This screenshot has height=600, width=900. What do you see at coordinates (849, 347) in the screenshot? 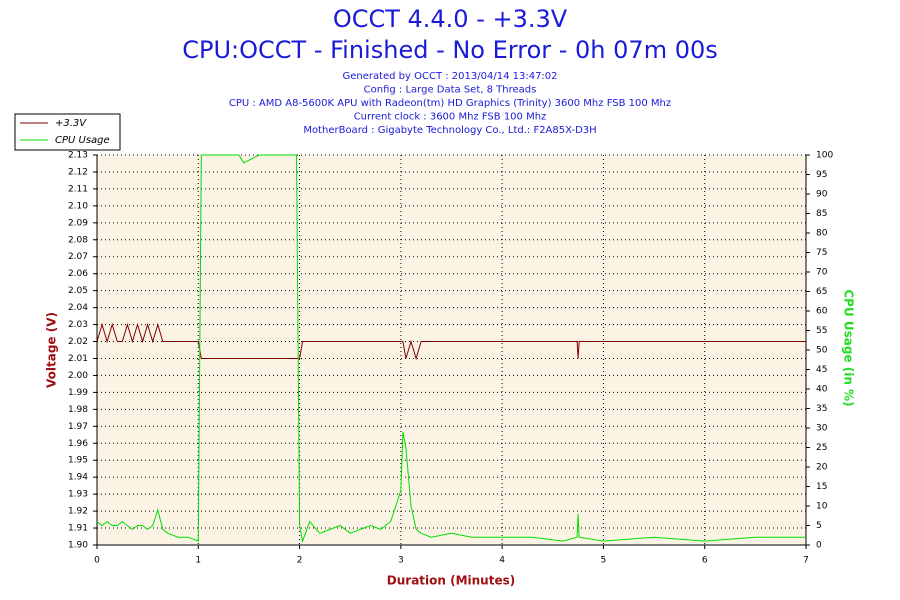
I see `y2-axis-label: CPU Usage (in %)` at bounding box center [849, 347].